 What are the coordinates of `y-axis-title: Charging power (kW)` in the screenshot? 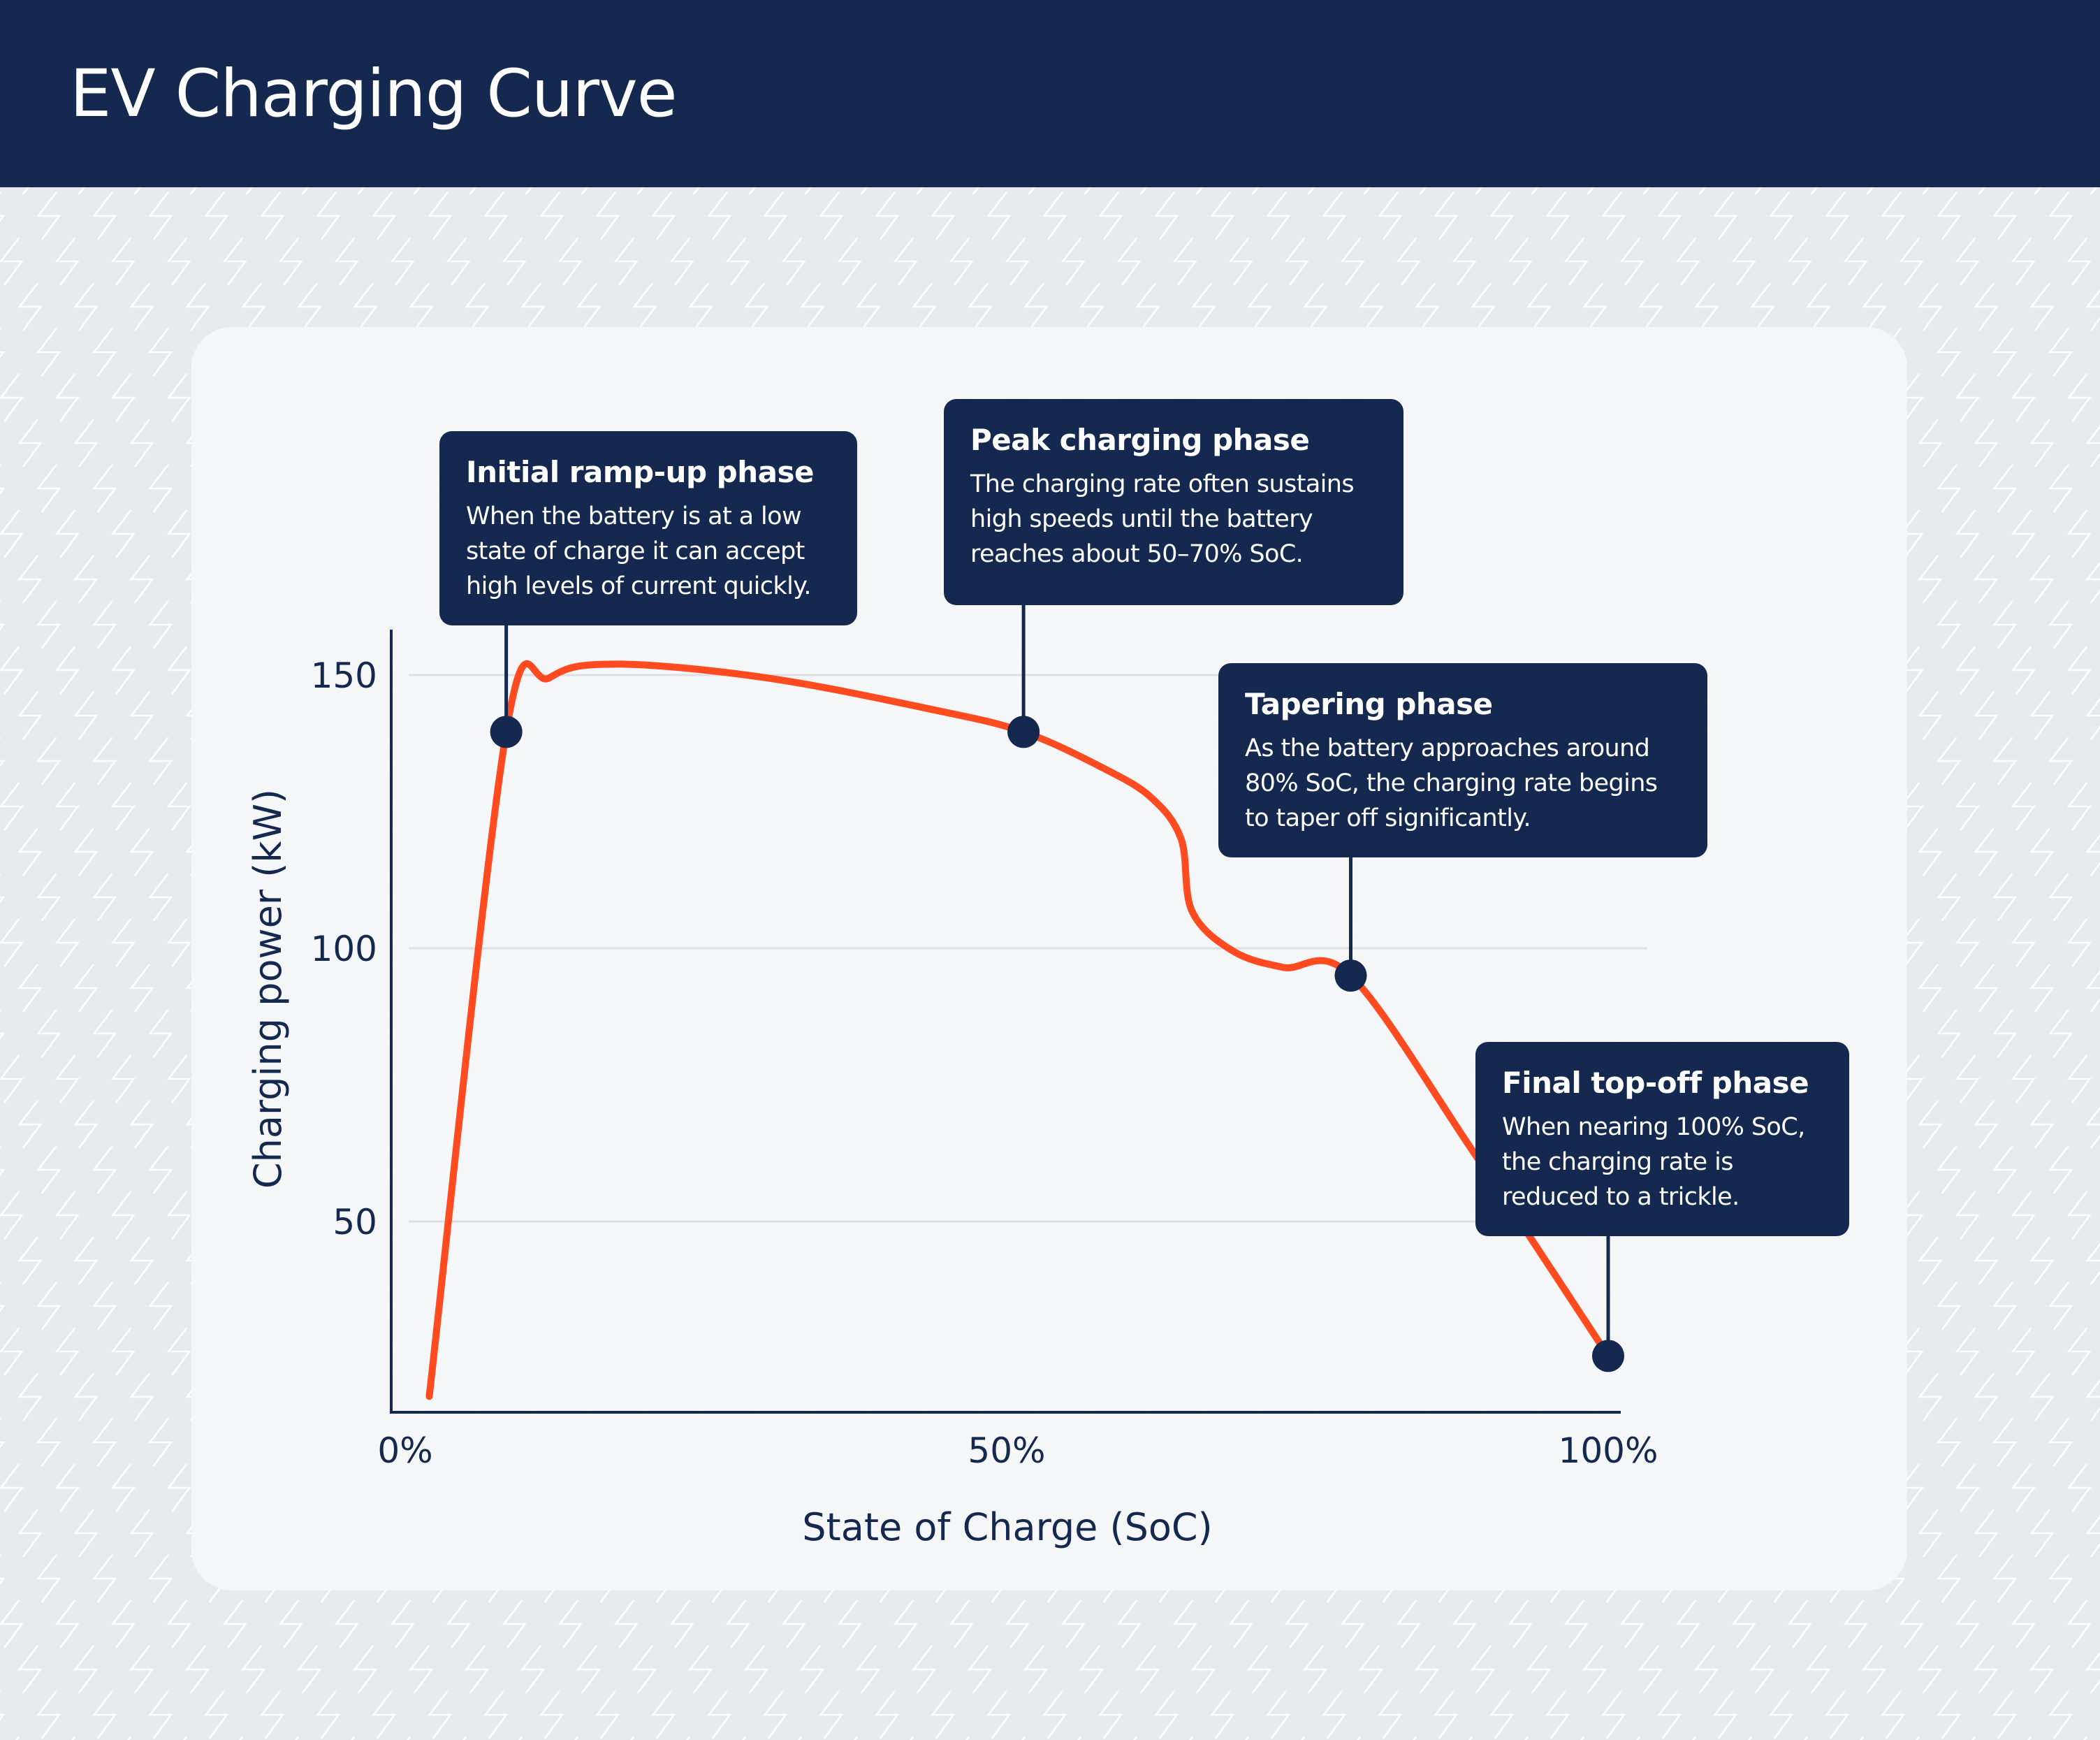 It's located at (268, 989).